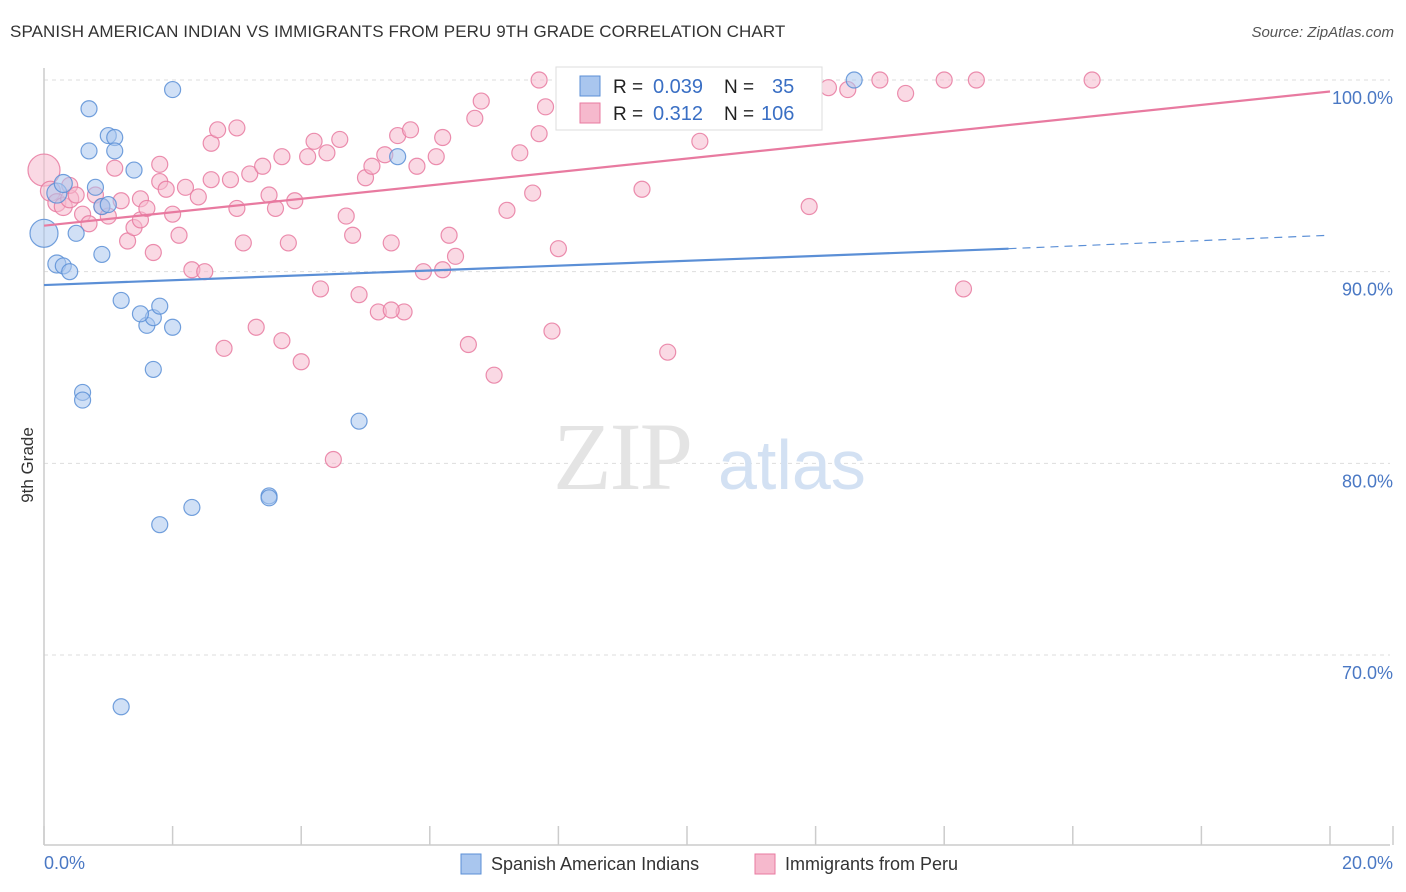 Image resolution: width=1406 pixels, height=892 pixels. Describe the element at coordinates (628, 87) in the screenshot. I see `stats-r-label-0: R =` at that location.